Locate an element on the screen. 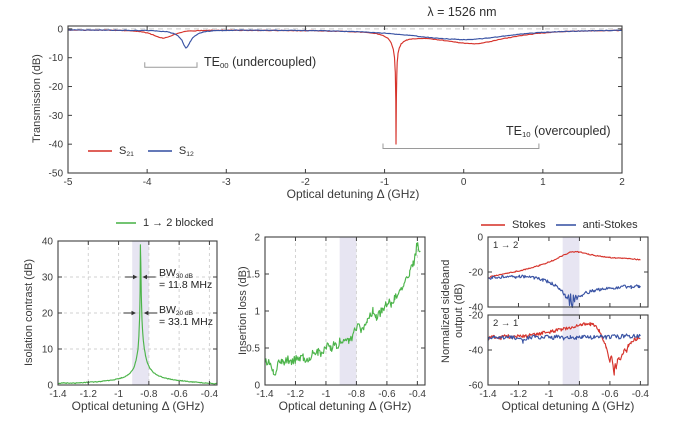 This screenshot has height=429, width=700. bw20-annotation: BW20 dB = 33.1 MHz is located at coordinates (186, 316).